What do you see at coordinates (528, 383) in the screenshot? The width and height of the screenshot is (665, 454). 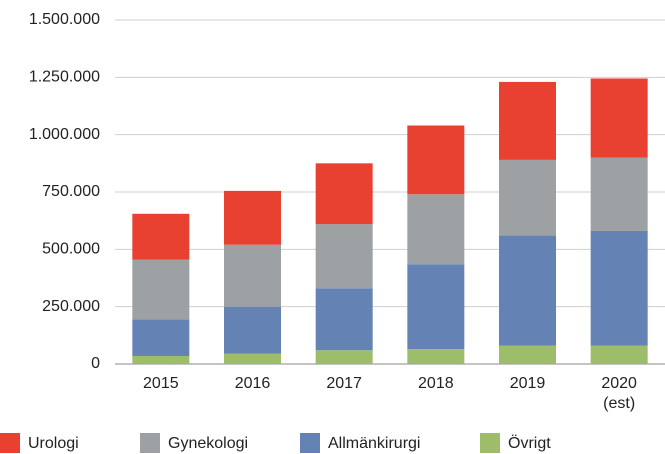 I see `x-tick-label: 2019` at bounding box center [528, 383].